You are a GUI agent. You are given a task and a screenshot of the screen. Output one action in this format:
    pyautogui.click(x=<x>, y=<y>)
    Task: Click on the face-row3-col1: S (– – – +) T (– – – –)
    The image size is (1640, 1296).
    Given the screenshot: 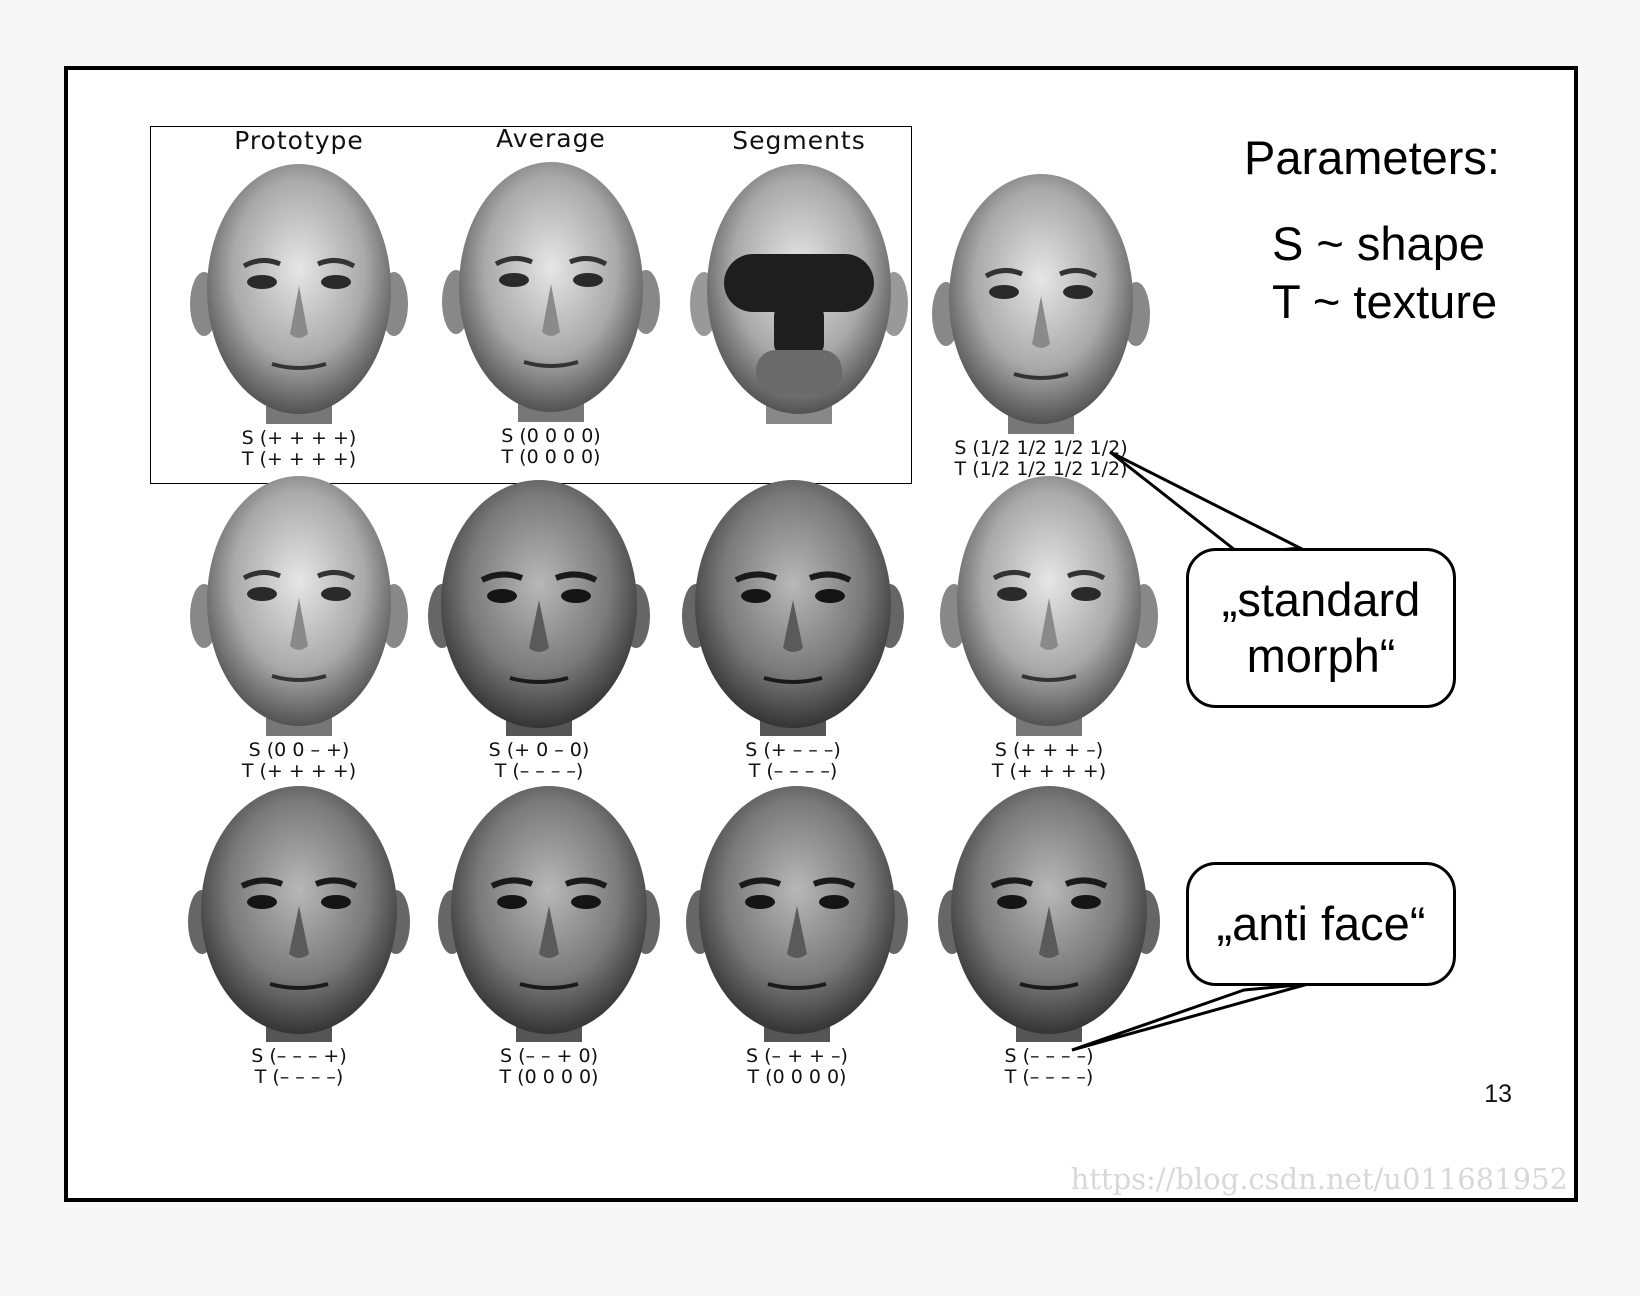 What is the action you would take?
    pyautogui.click(x=299, y=937)
    